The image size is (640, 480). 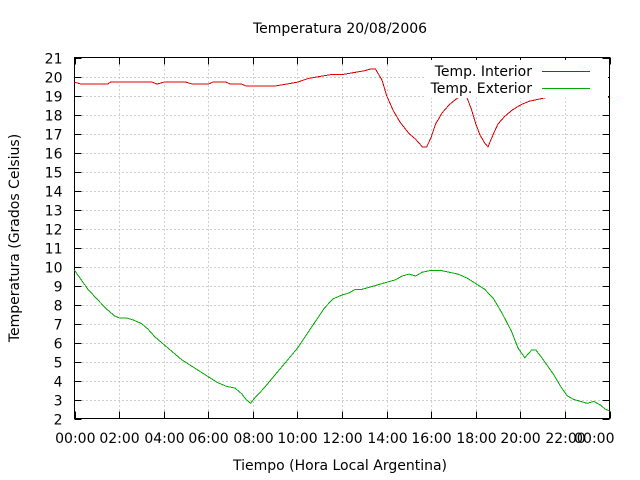 I want to click on y-tick-label: 8, so click(x=58, y=307).